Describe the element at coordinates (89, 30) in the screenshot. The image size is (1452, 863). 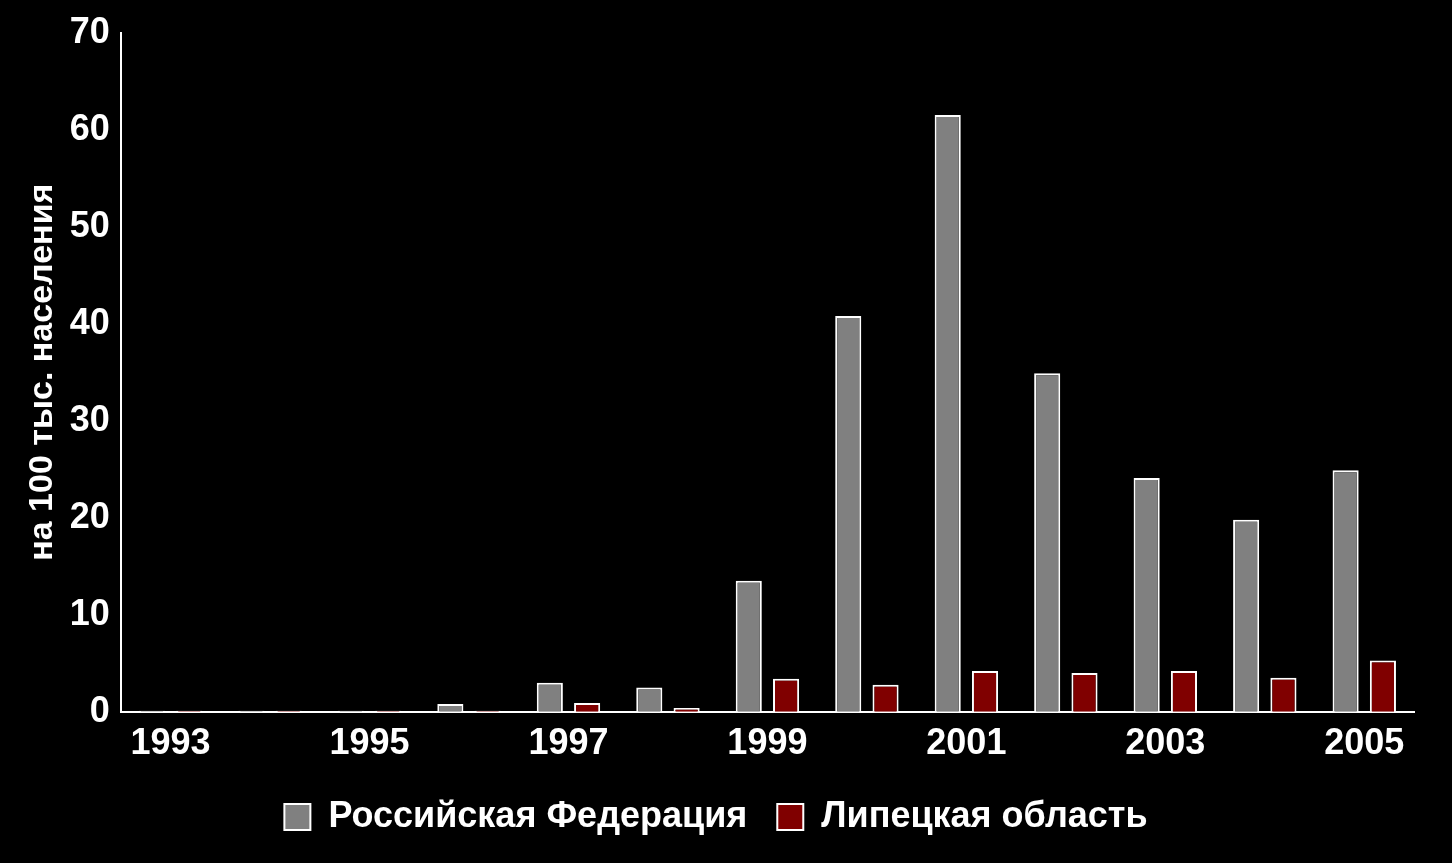
I see `y-tick-label: 70` at that location.